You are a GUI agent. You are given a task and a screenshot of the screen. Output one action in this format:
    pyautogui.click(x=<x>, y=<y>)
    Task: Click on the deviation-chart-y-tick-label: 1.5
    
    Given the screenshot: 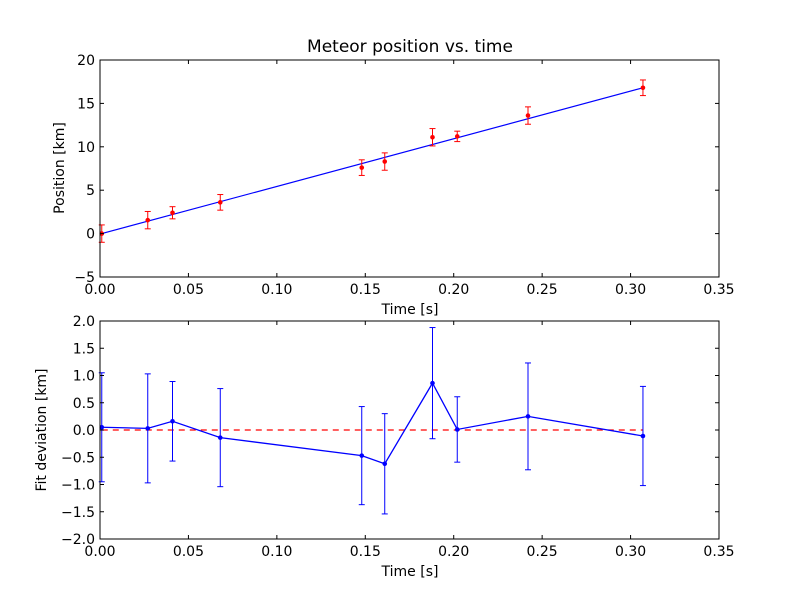 What is the action you would take?
    pyautogui.click(x=84, y=349)
    